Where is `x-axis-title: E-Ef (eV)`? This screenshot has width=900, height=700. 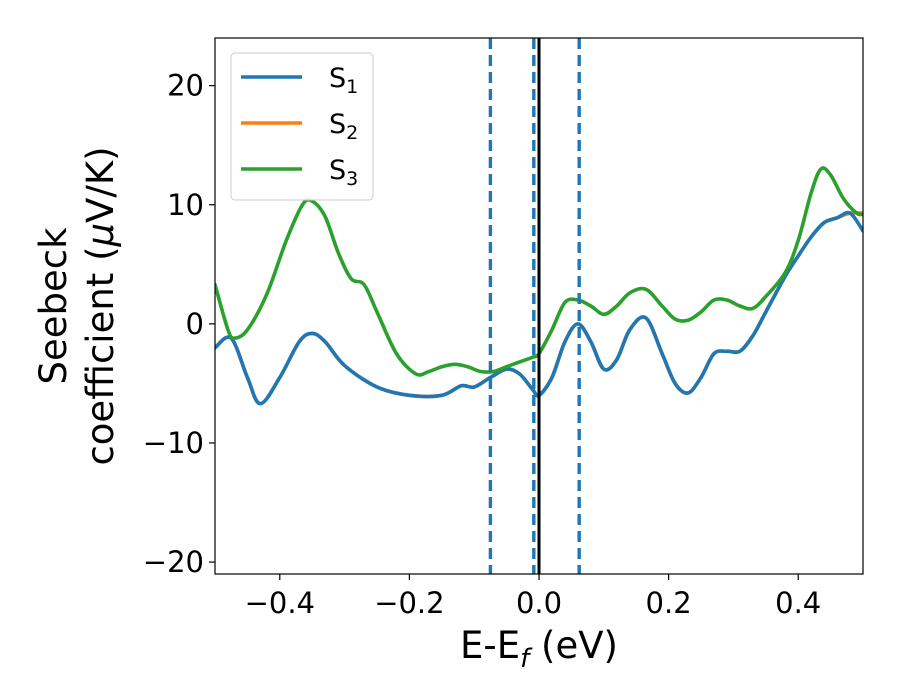 x-axis-title: E-Ef (eV) is located at coordinates (539, 649).